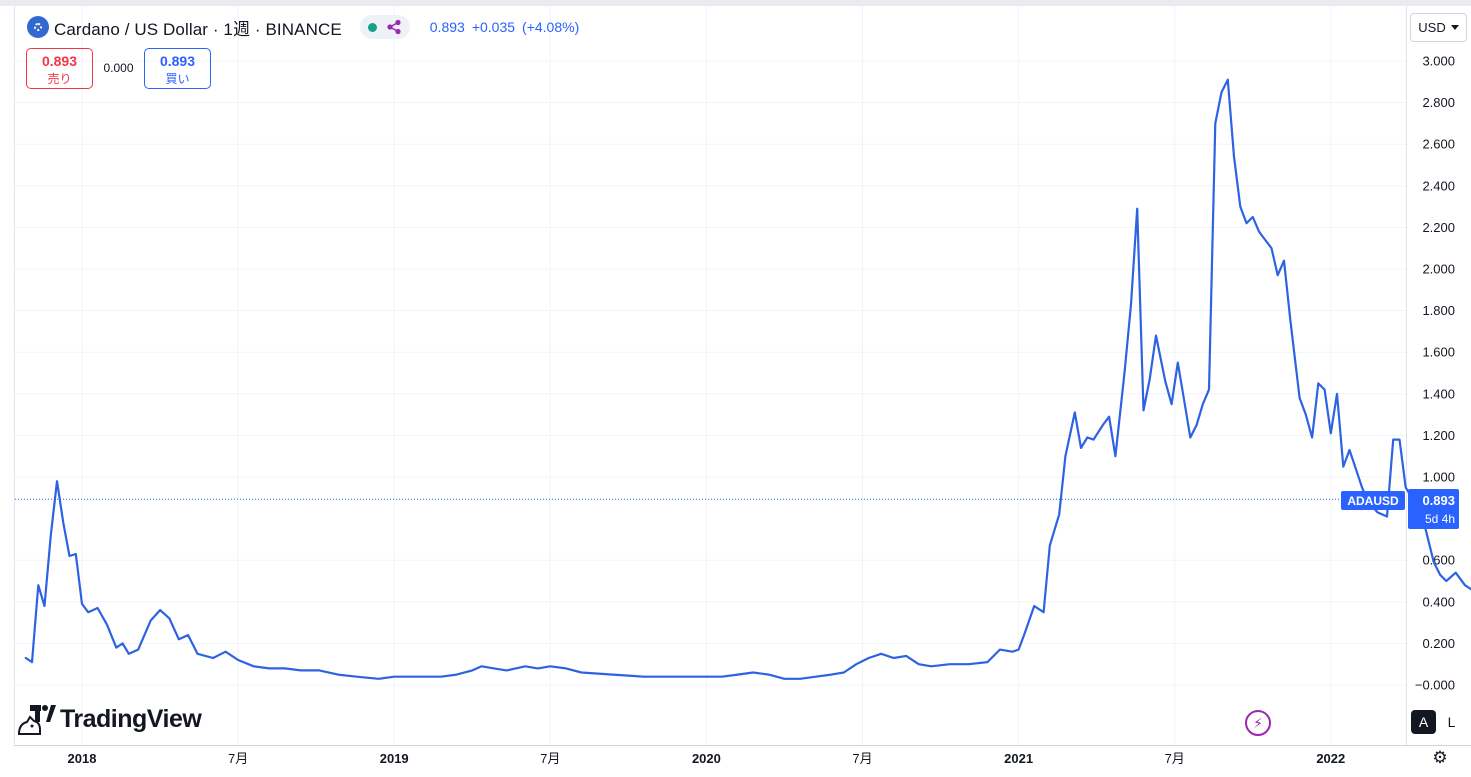 This screenshot has width=1471, height=777. I want to click on sell-button: 0.893 売り, so click(59, 68).